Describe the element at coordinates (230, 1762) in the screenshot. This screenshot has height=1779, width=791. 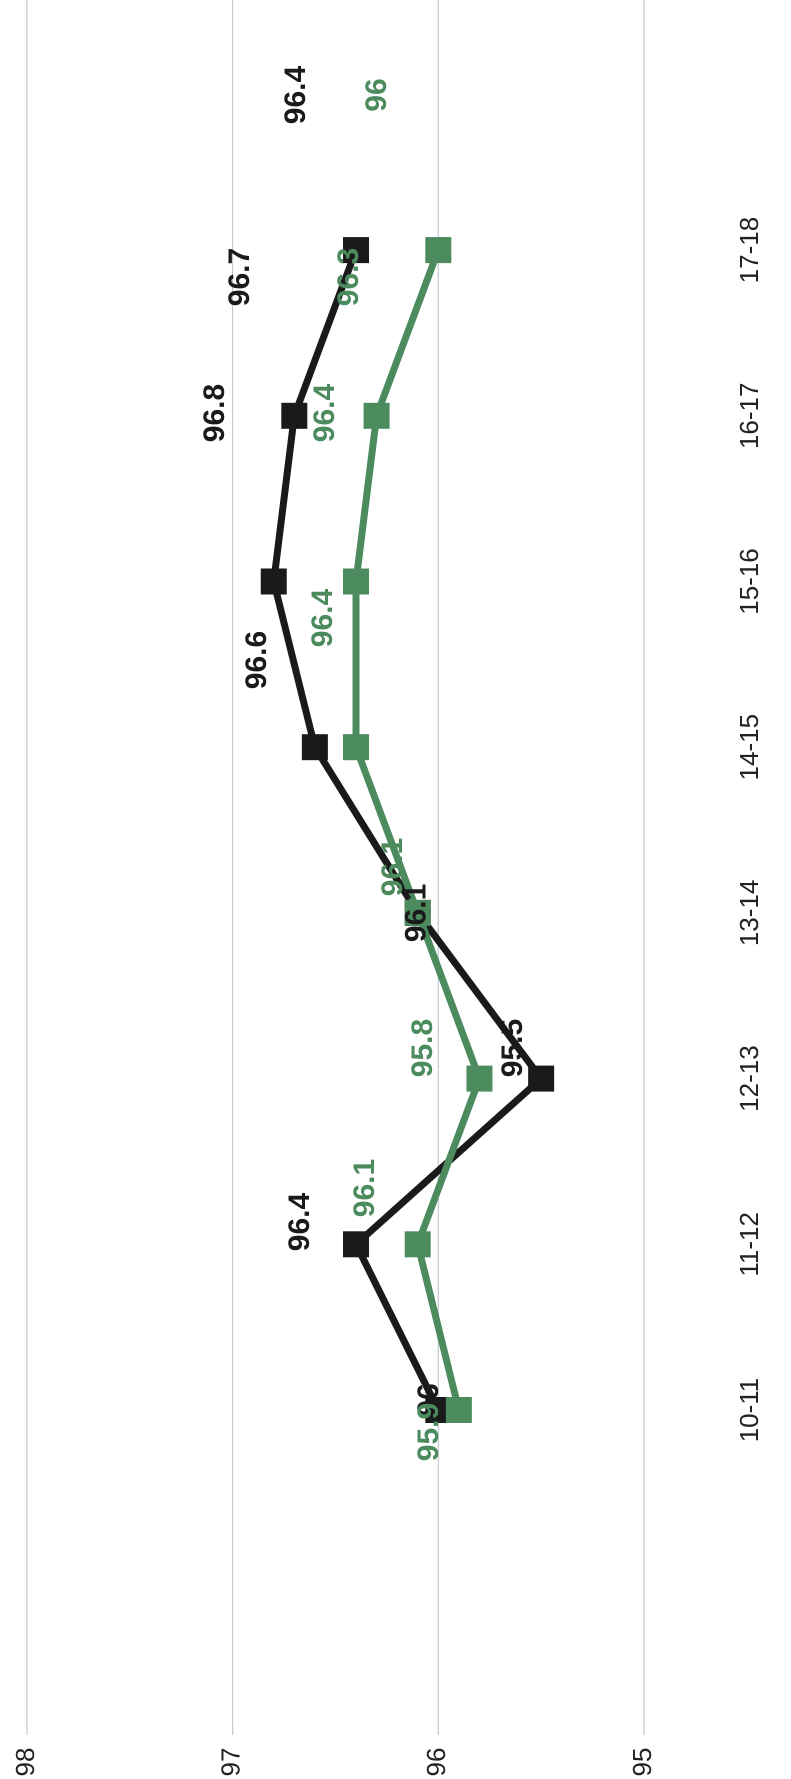
I see `y-tick-label: 97` at that location.